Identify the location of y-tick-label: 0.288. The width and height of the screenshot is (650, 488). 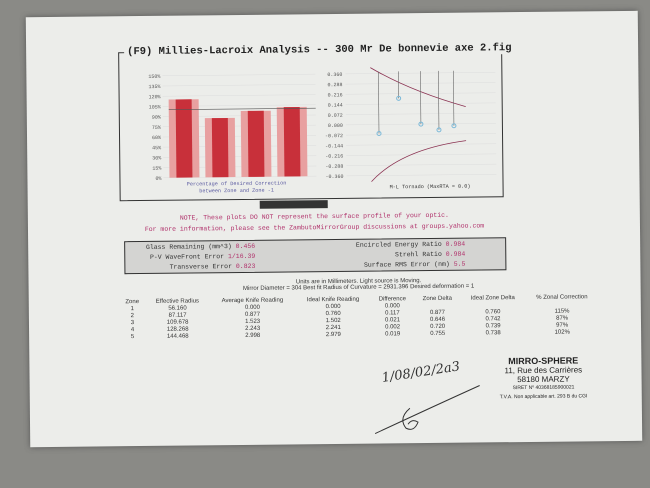
(334, 85).